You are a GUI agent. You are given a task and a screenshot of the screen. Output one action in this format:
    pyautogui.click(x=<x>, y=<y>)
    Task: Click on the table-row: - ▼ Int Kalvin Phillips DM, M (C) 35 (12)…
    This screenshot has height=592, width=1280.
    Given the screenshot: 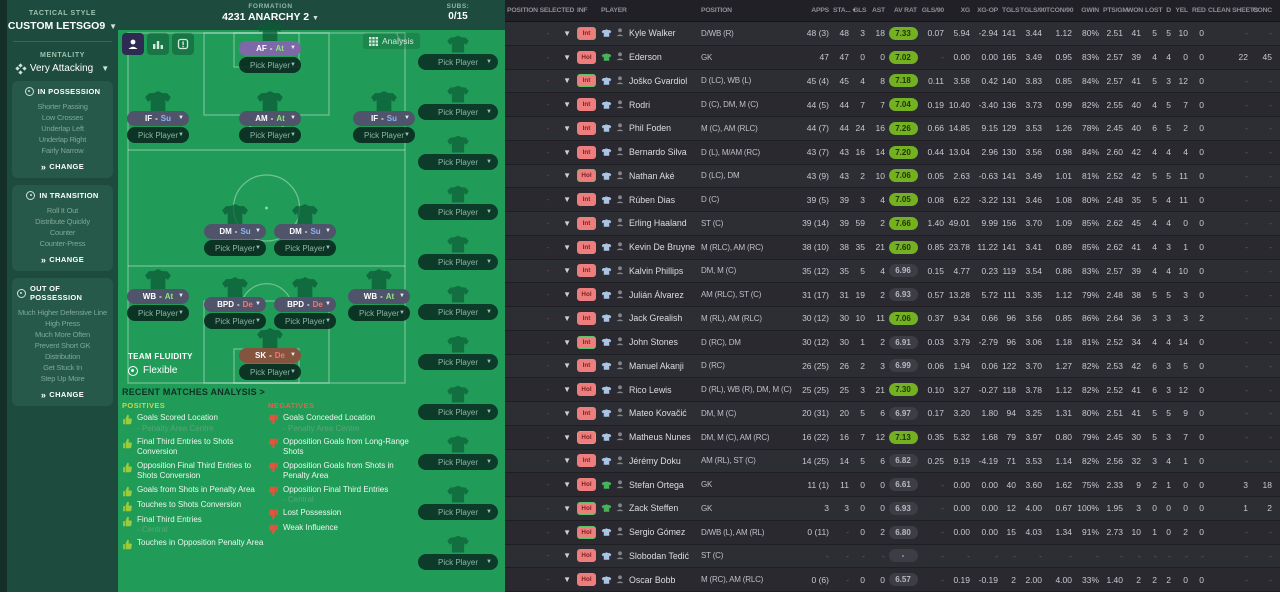 What is the action you would take?
    pyautogui.click(x=892, y=271)
    